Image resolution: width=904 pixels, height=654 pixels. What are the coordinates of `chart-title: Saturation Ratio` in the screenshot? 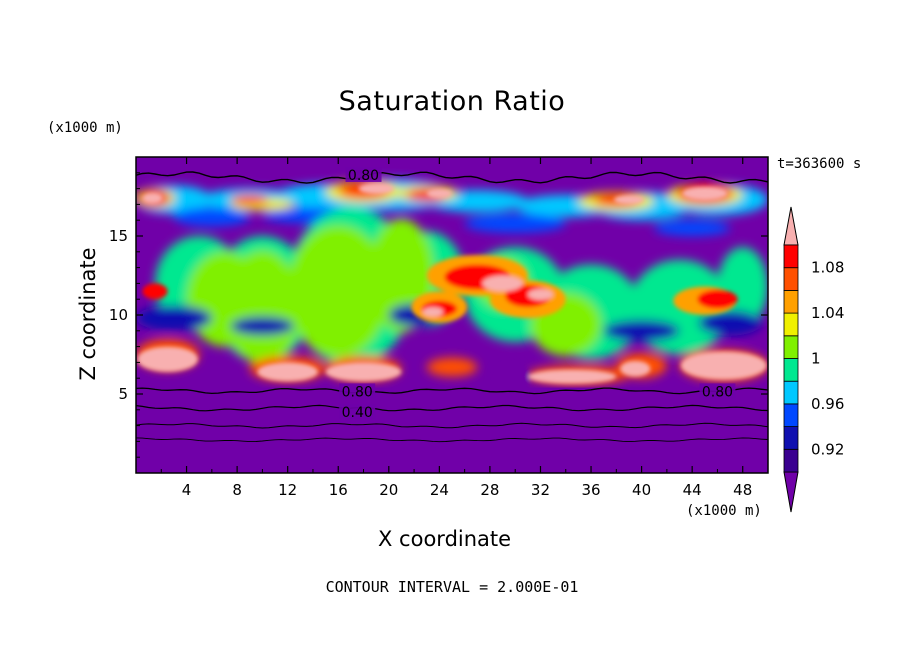 It's located at (452, 101).